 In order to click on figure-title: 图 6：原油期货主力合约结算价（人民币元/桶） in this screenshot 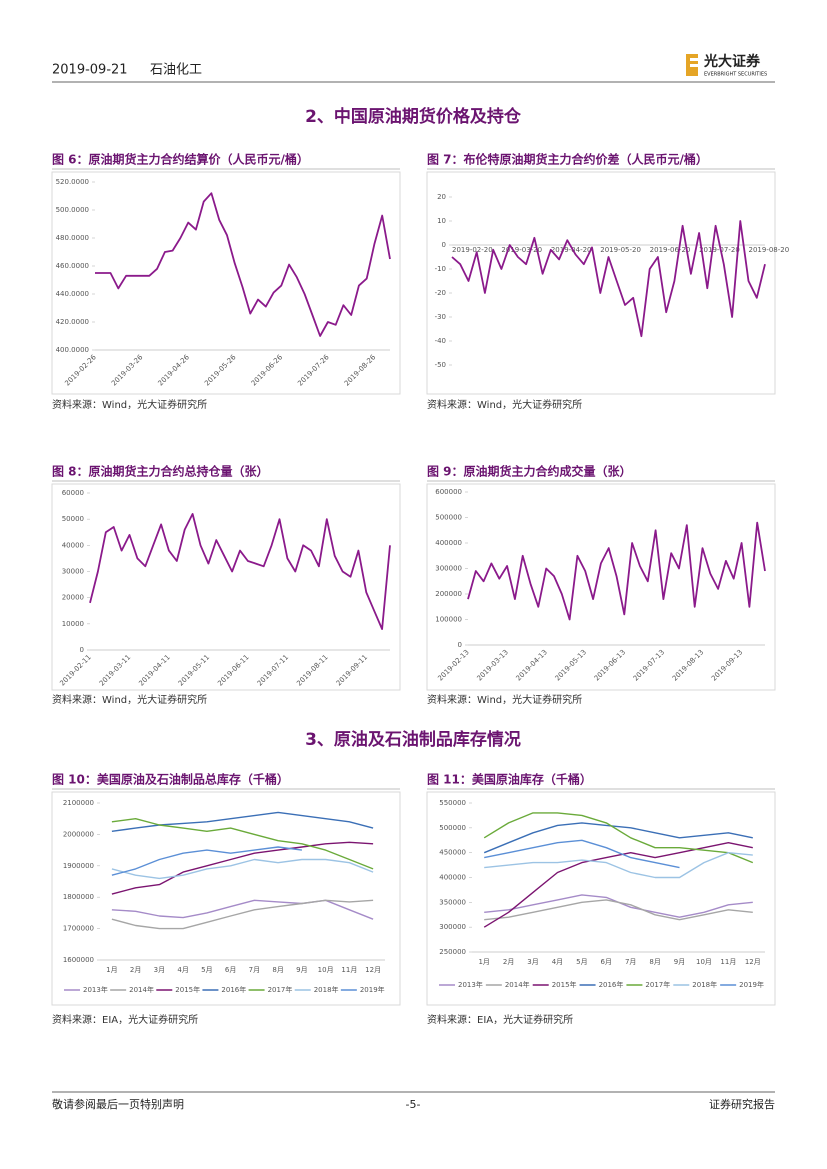, I will do `click(180, 159)`.